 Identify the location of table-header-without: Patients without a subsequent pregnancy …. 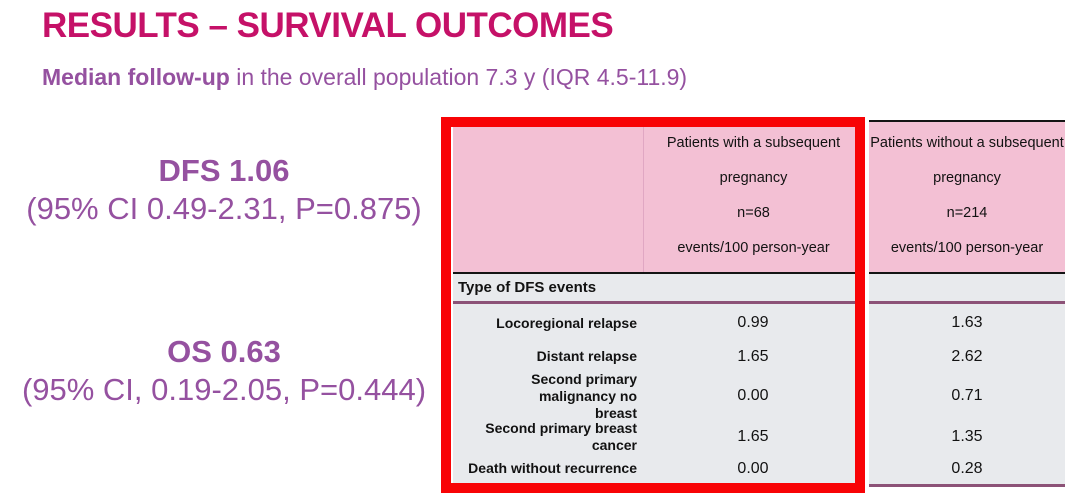
(967, 198).